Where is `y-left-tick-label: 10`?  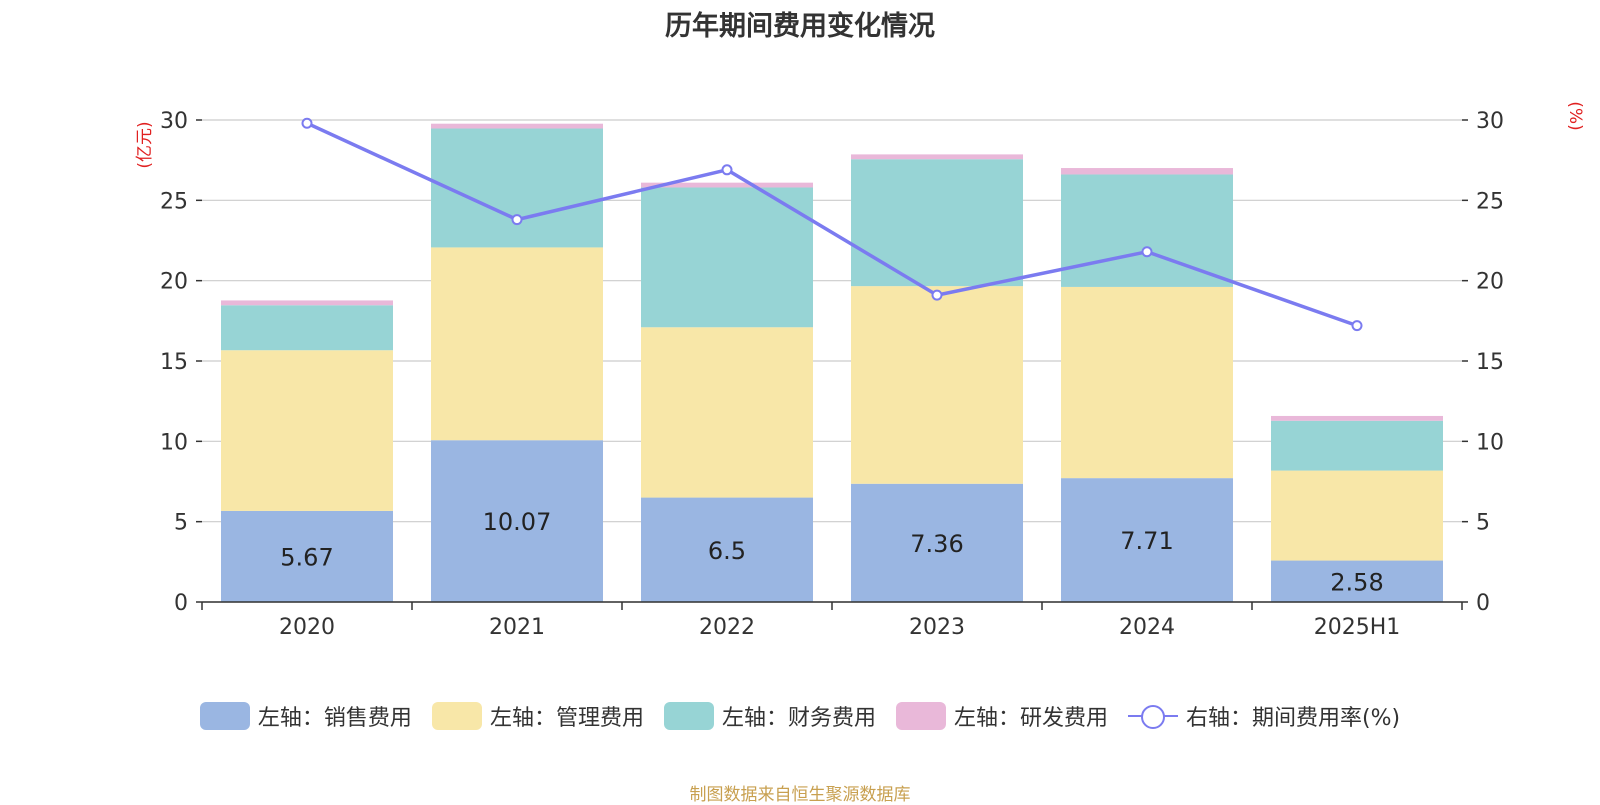
y-left-tick-label: 10 is located at coordinates (174, 442).